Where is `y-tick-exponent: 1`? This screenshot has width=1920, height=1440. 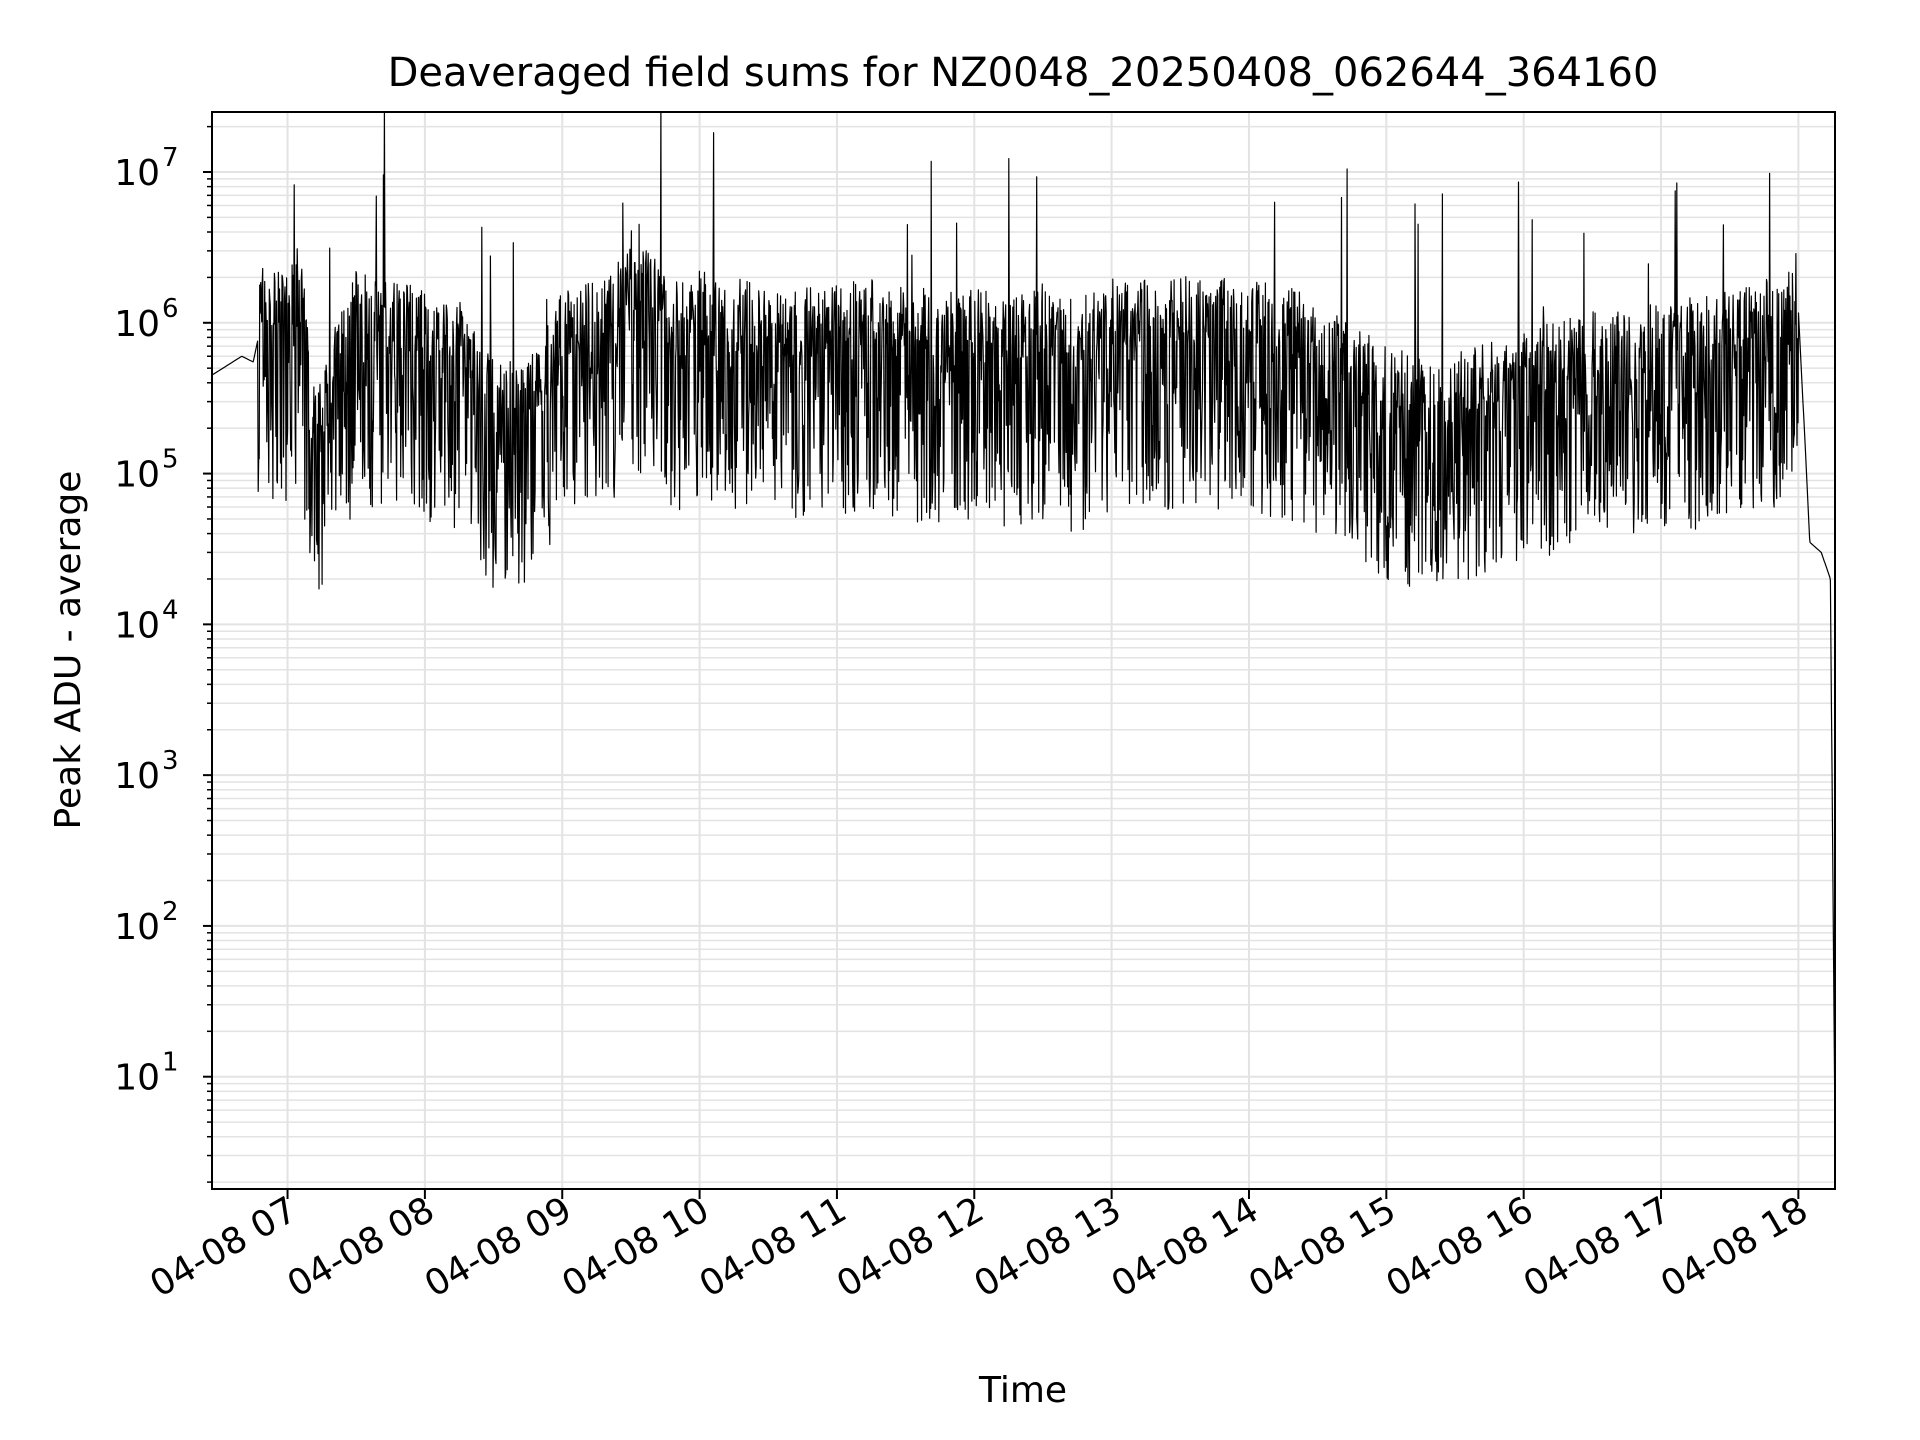 y-tick-exponent: 1 is located at coordinates (170, 1063).